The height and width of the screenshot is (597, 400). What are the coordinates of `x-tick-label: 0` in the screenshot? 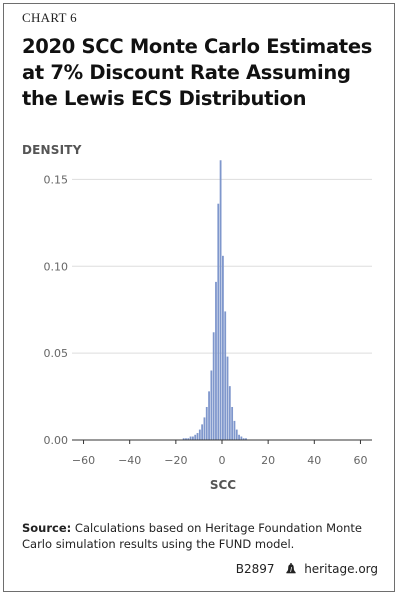 It's located at (222, 460).